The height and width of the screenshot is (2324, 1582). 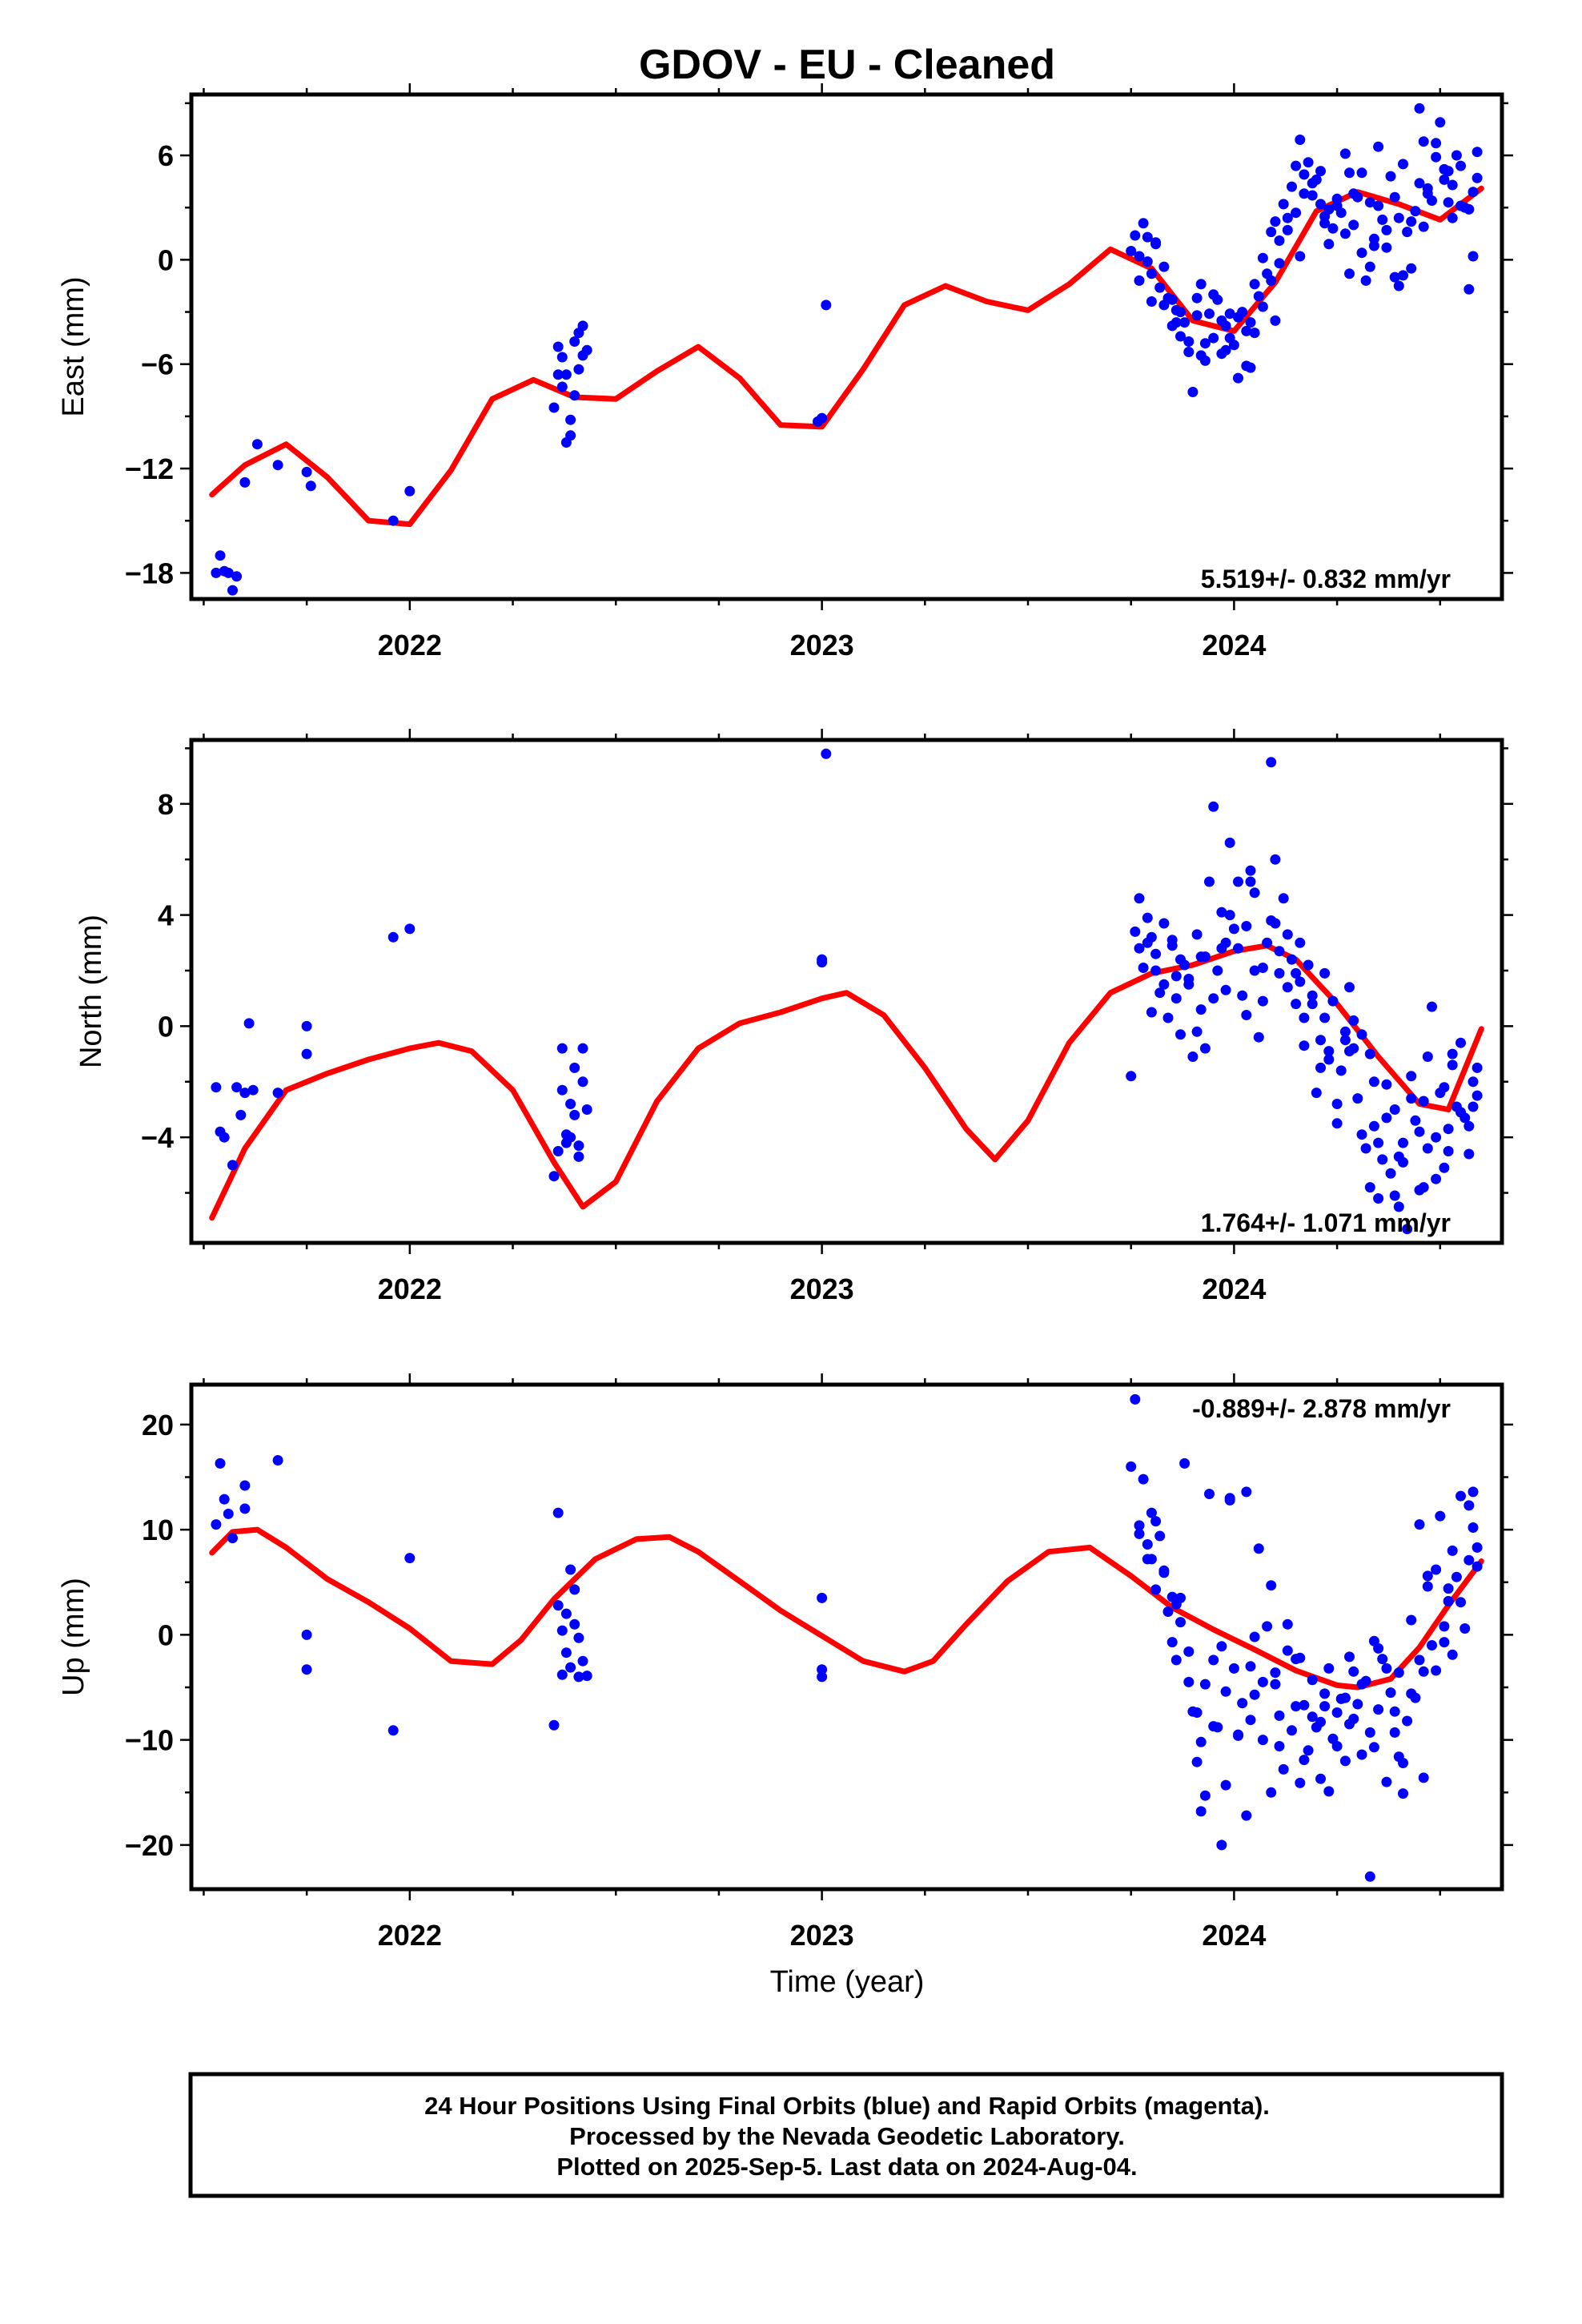 What do you see at coordinates (166, 1026) in the screenshot?
I see `y-tick-label: 0` at bounding box center [166, 1026].